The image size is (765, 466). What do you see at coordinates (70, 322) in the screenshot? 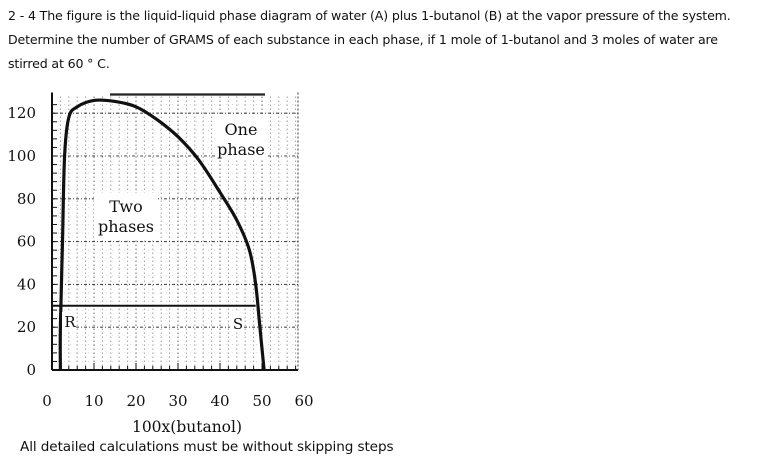
I see `point-R-label: R` at bounding box center [70, 322].